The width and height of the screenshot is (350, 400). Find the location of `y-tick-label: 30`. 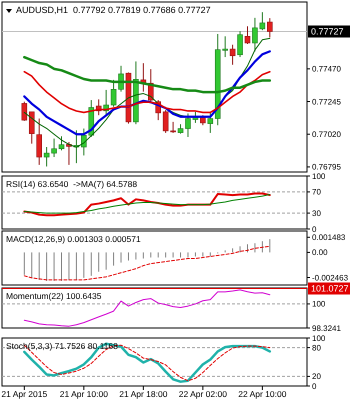

y-tick-label: 30 is located at coordinates (317, 213).